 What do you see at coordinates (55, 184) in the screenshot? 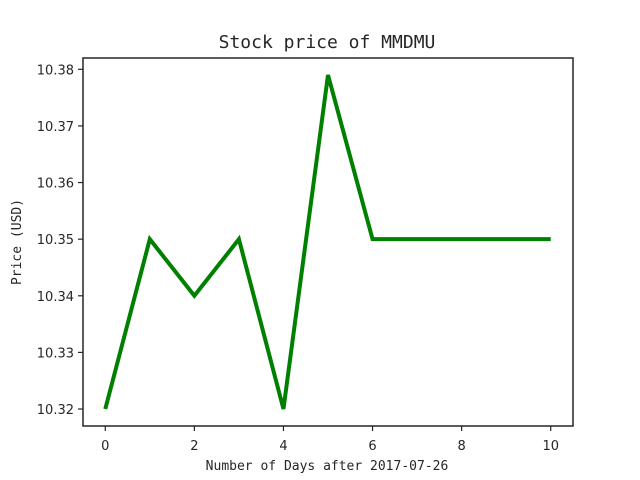
I see `y-tick-label: 10.36` at bounding box center [55, 184].